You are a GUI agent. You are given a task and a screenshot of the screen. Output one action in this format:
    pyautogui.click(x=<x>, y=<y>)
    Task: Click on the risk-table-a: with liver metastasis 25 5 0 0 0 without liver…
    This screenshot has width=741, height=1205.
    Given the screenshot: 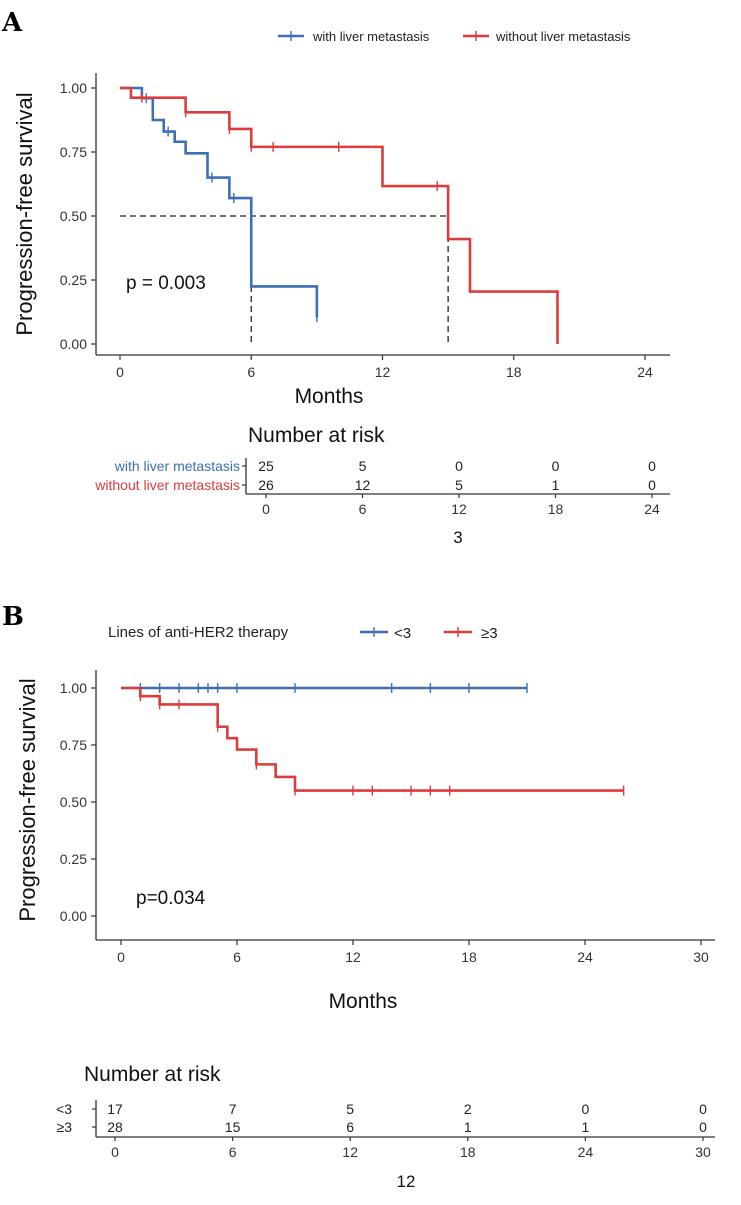 What is the action you would take?
    pyautogui.click(x=382, y=487)
    